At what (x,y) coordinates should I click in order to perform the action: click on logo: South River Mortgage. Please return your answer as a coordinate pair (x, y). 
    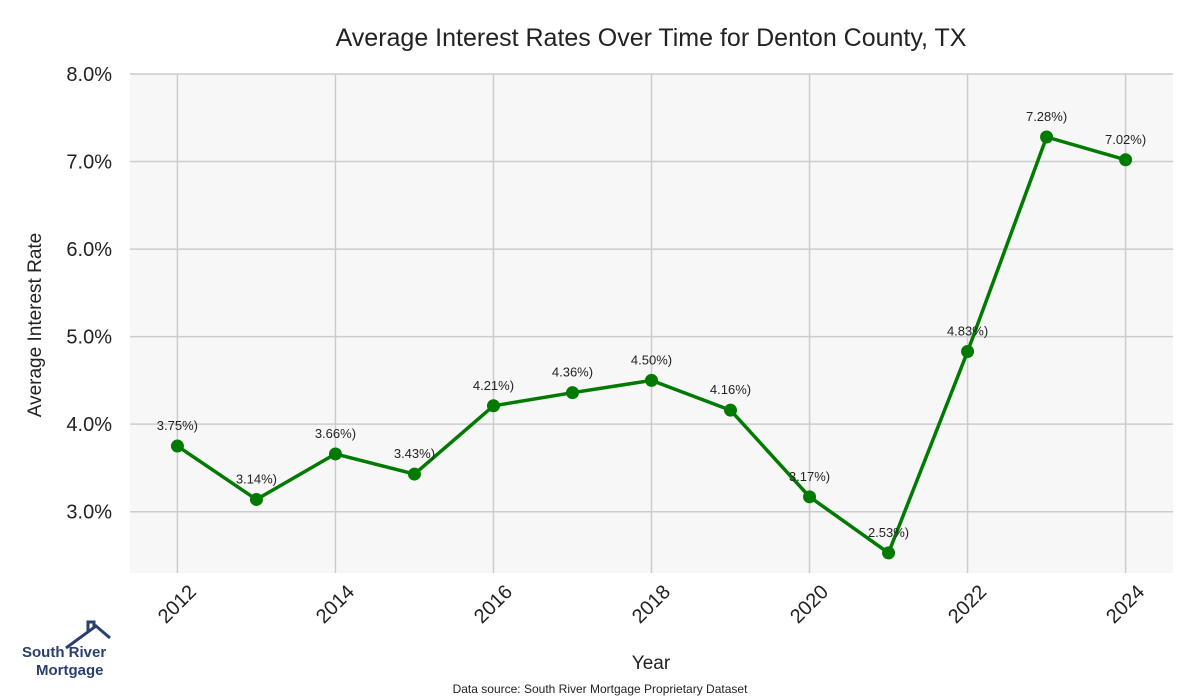
    Looking at the image, I should click on (66, 649).